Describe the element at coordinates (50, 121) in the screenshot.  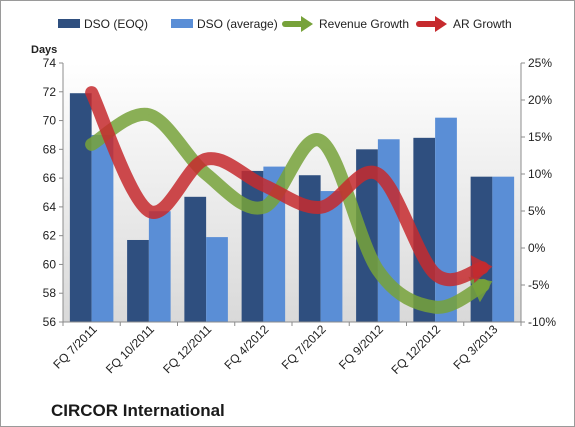
I see `y-tick-label-2: 70` at that location.